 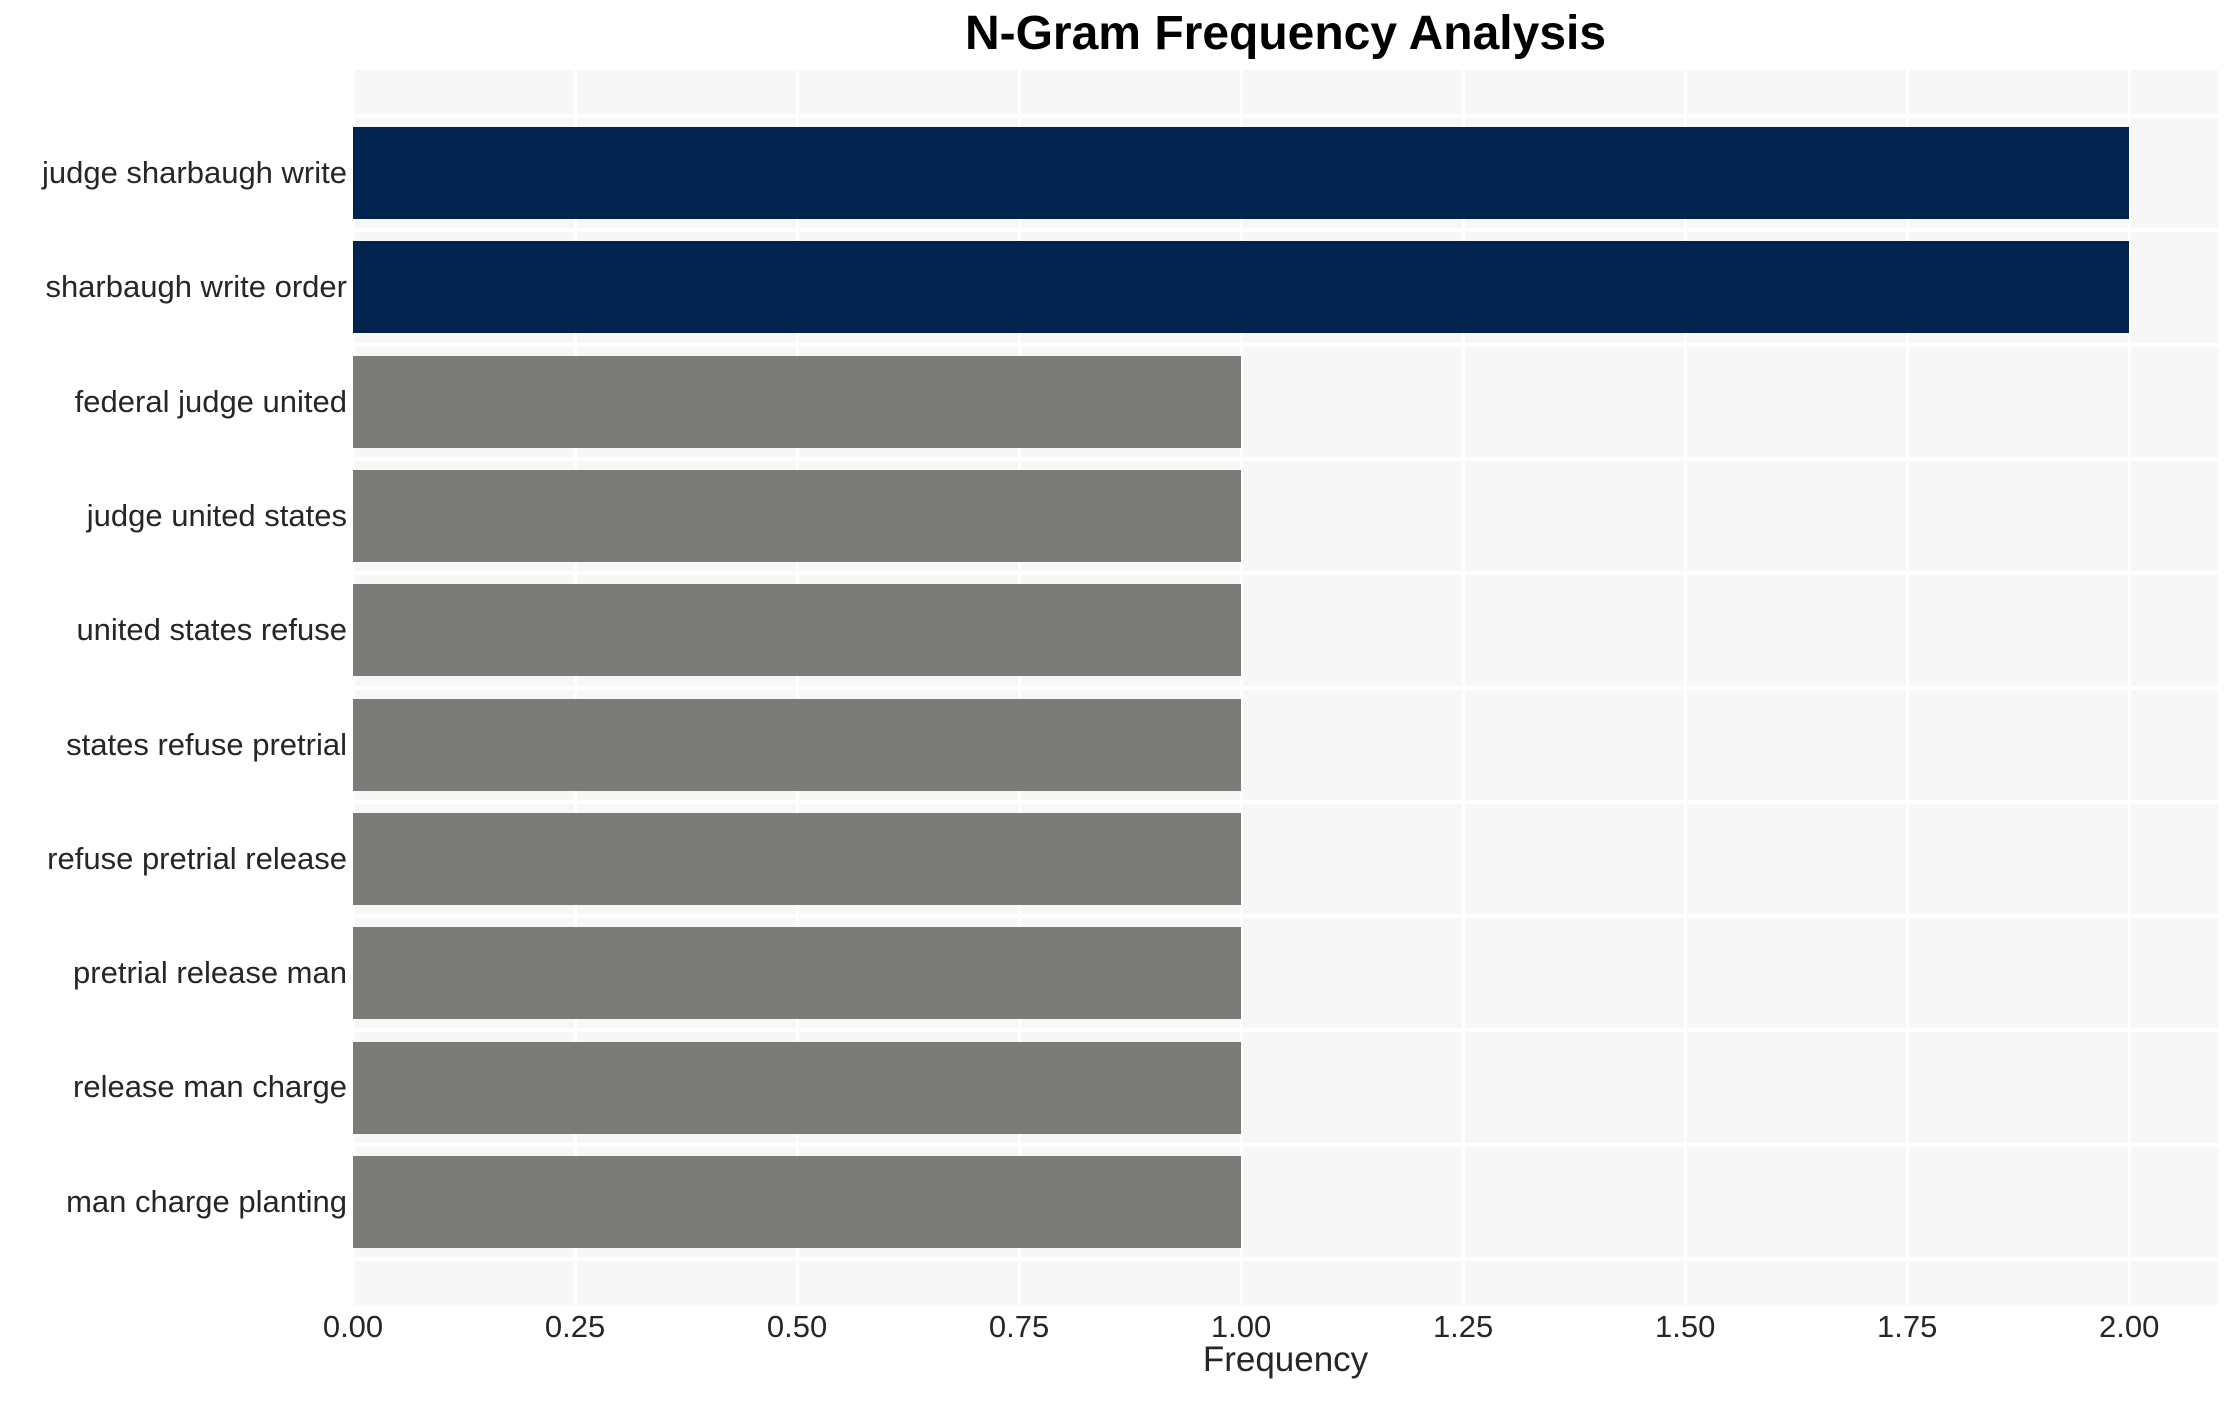 What do you see at coordinates (1685, 1326) in the screenshot?
I see `x-tick-label: 1.50` at bounding box center [1685, 1326].